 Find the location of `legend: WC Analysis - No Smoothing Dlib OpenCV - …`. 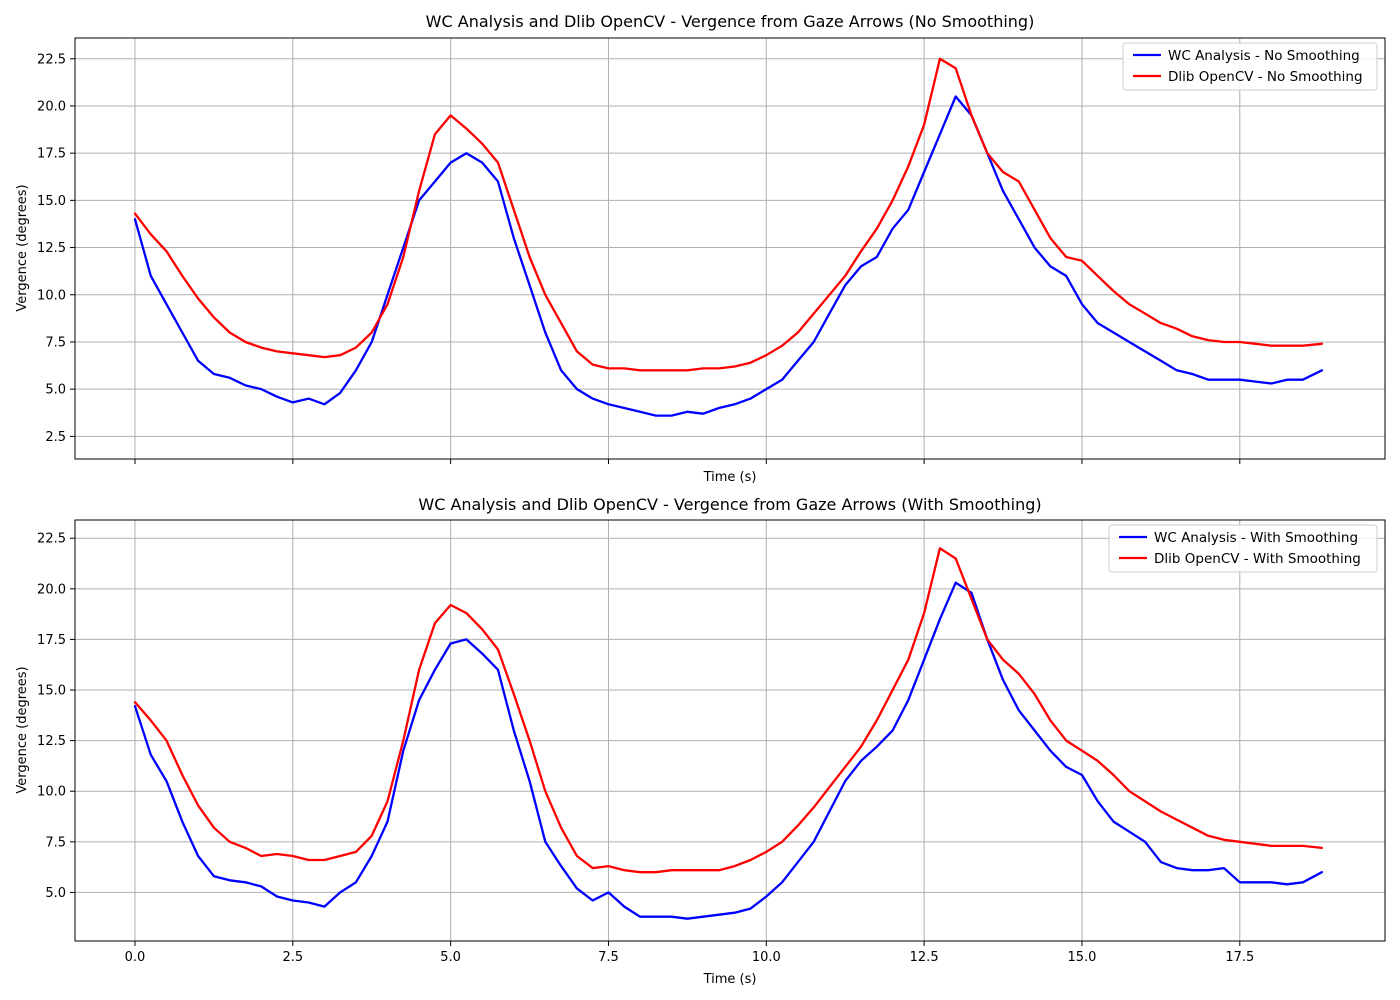

legend: WC Analysis - No Smoothing Dlib OpenCV - … is located at coordinates (1250, 66).